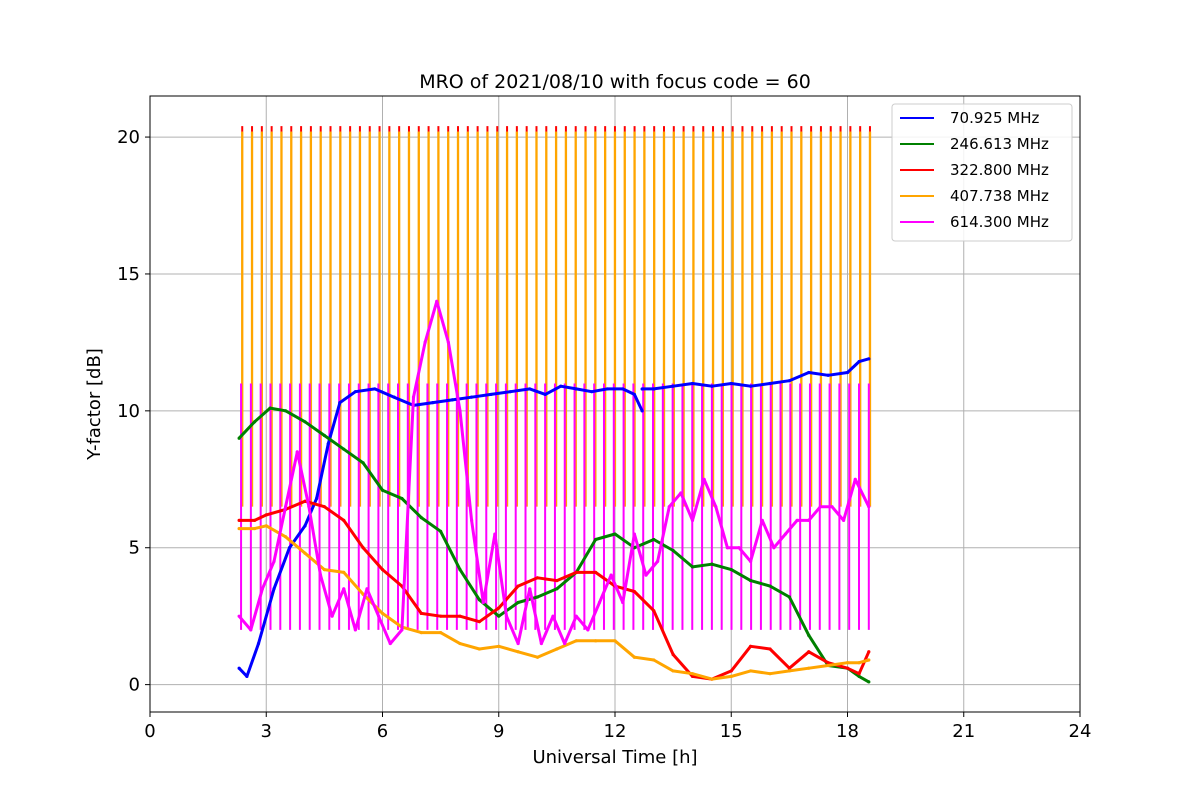 Image resolution: width=1200 pixels, height=800 pixels. What do you see at coordinates (1080, 731) in the screenshot?
I see `x-tick-label-8: 24` at bounding box center [1080, 731].